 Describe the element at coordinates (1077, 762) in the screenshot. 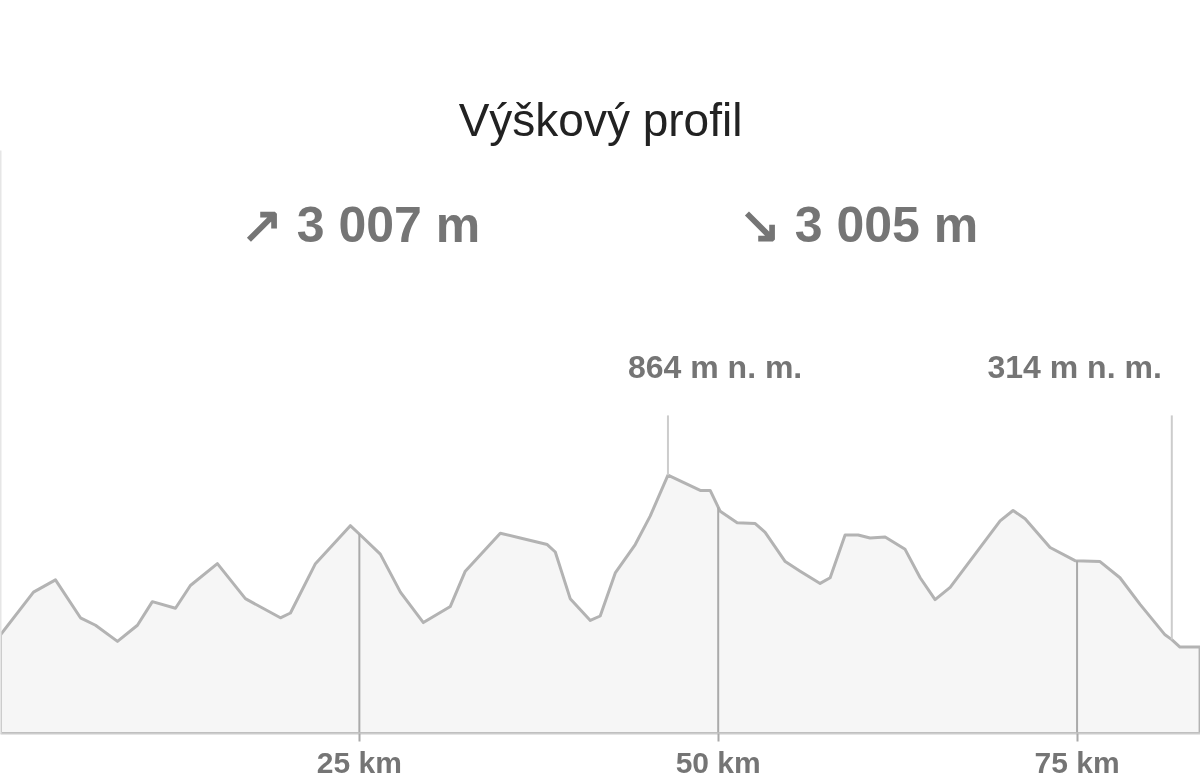

I see `x-tick-label: 75 km` at that location.